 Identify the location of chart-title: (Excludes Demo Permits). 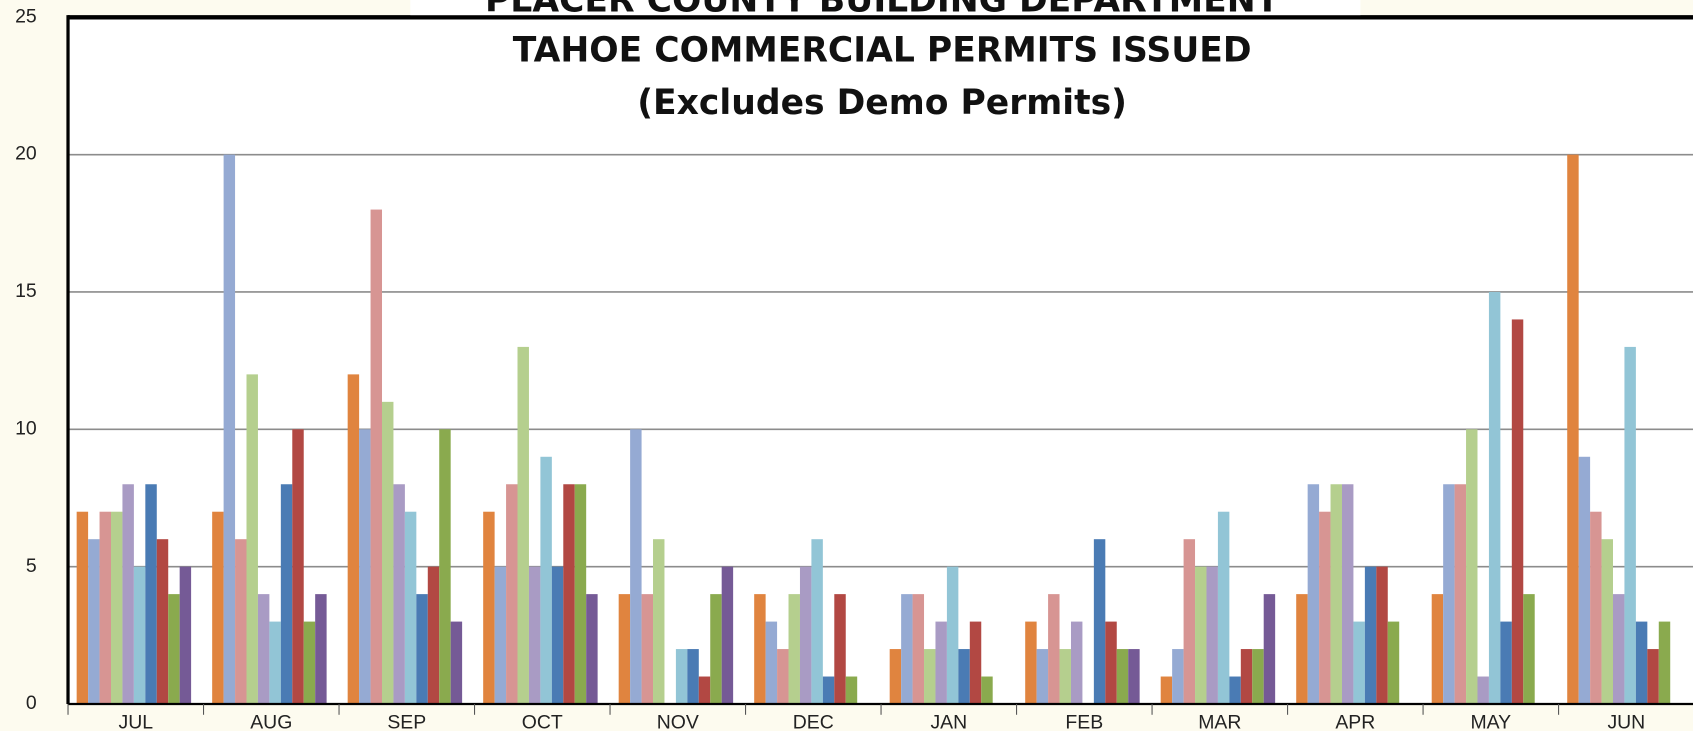
(882, 103).